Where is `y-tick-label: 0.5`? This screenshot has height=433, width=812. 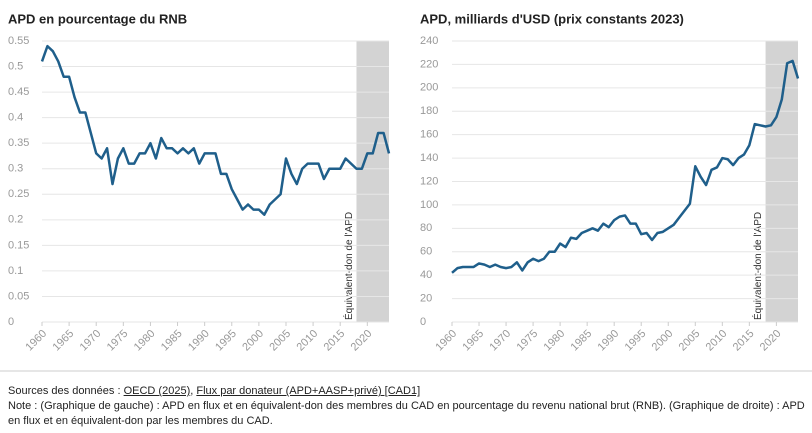
y-tick-label: 0.5 is located at coordinates (15, 66).